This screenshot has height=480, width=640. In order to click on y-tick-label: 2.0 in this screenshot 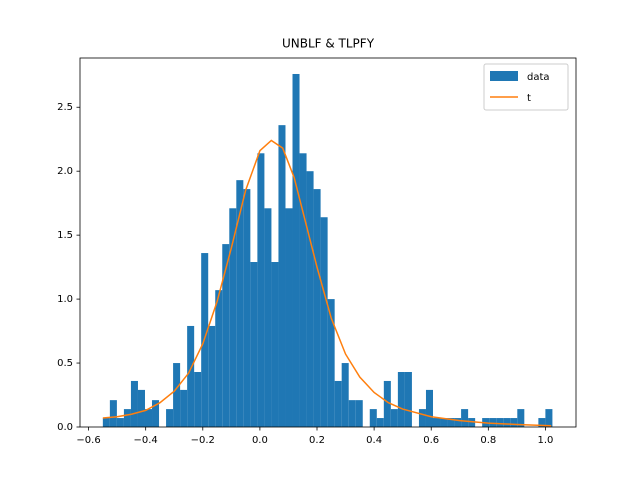, I will do `click(65, 171)`.